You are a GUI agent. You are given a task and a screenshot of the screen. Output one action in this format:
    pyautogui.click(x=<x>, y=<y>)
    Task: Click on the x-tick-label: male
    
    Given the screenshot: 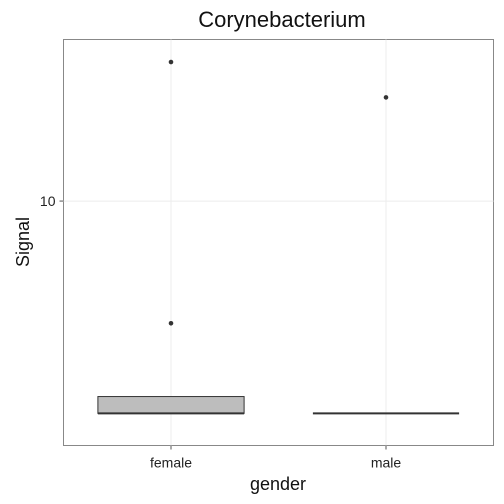 What is the action you would take?
    pyautogui.click(x=386, y=463)
    